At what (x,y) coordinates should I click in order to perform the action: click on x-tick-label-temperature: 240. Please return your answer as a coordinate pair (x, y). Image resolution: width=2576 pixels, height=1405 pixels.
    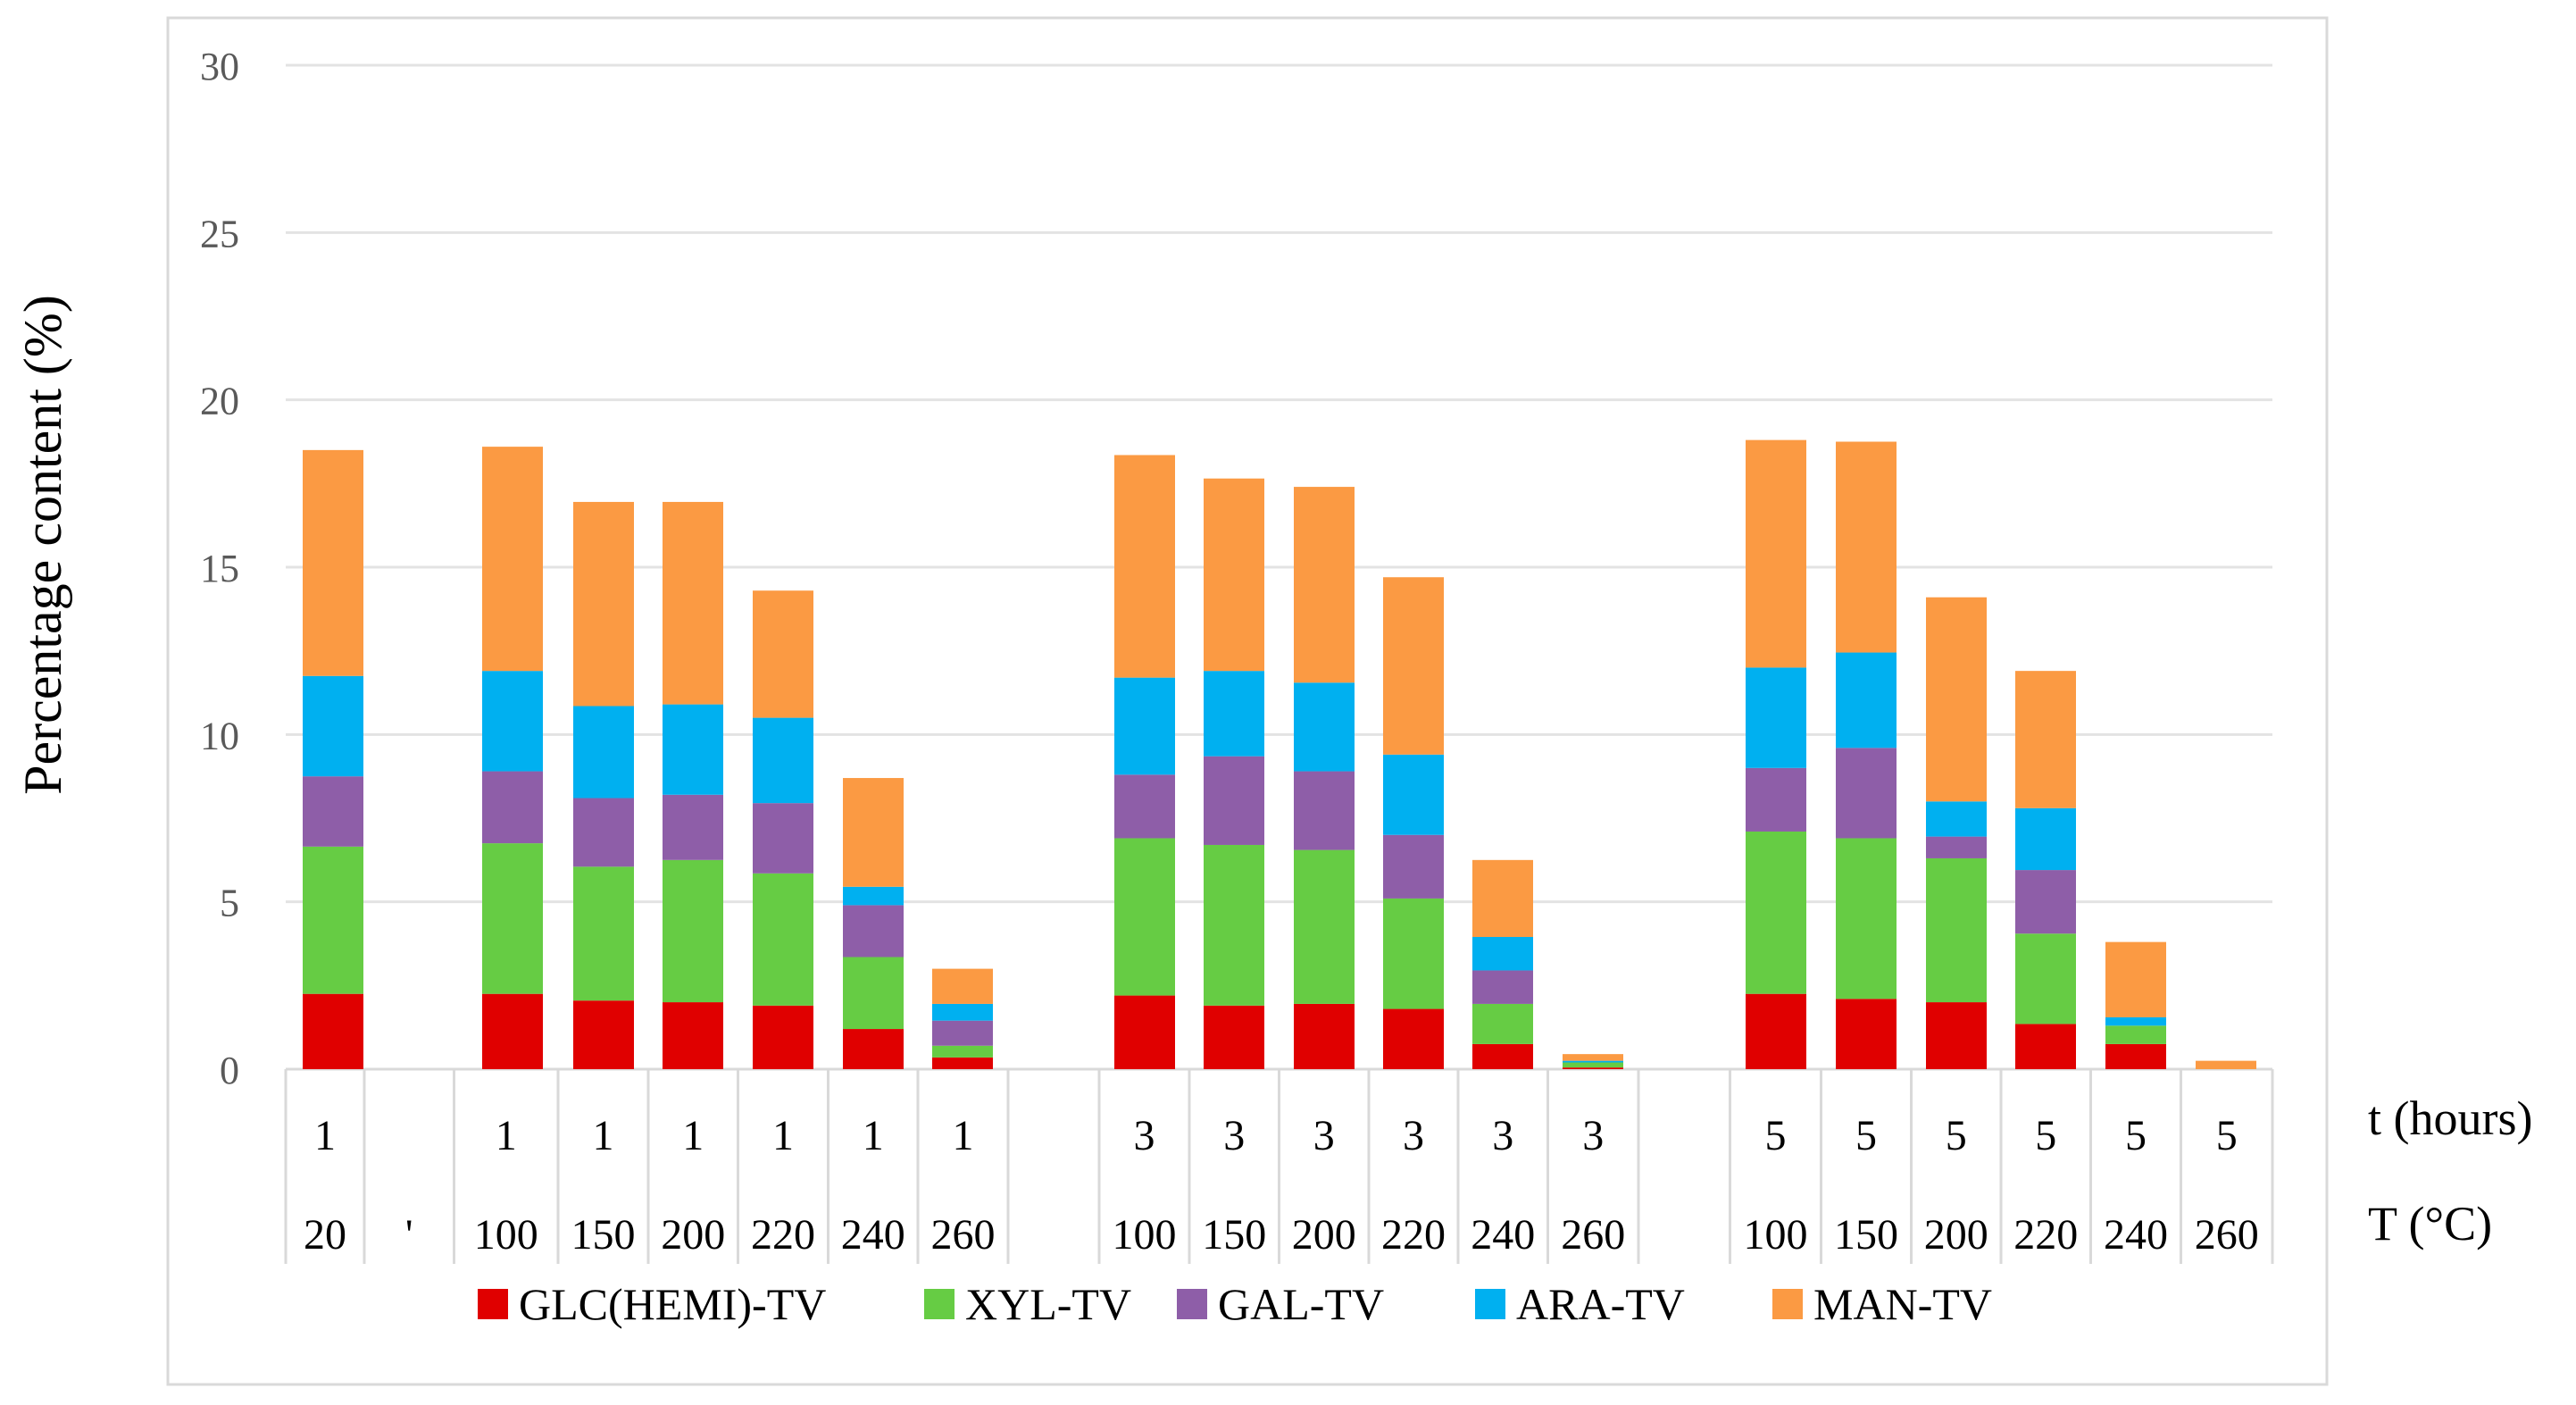
    Looking at the image, I should click on (2136, 1235).